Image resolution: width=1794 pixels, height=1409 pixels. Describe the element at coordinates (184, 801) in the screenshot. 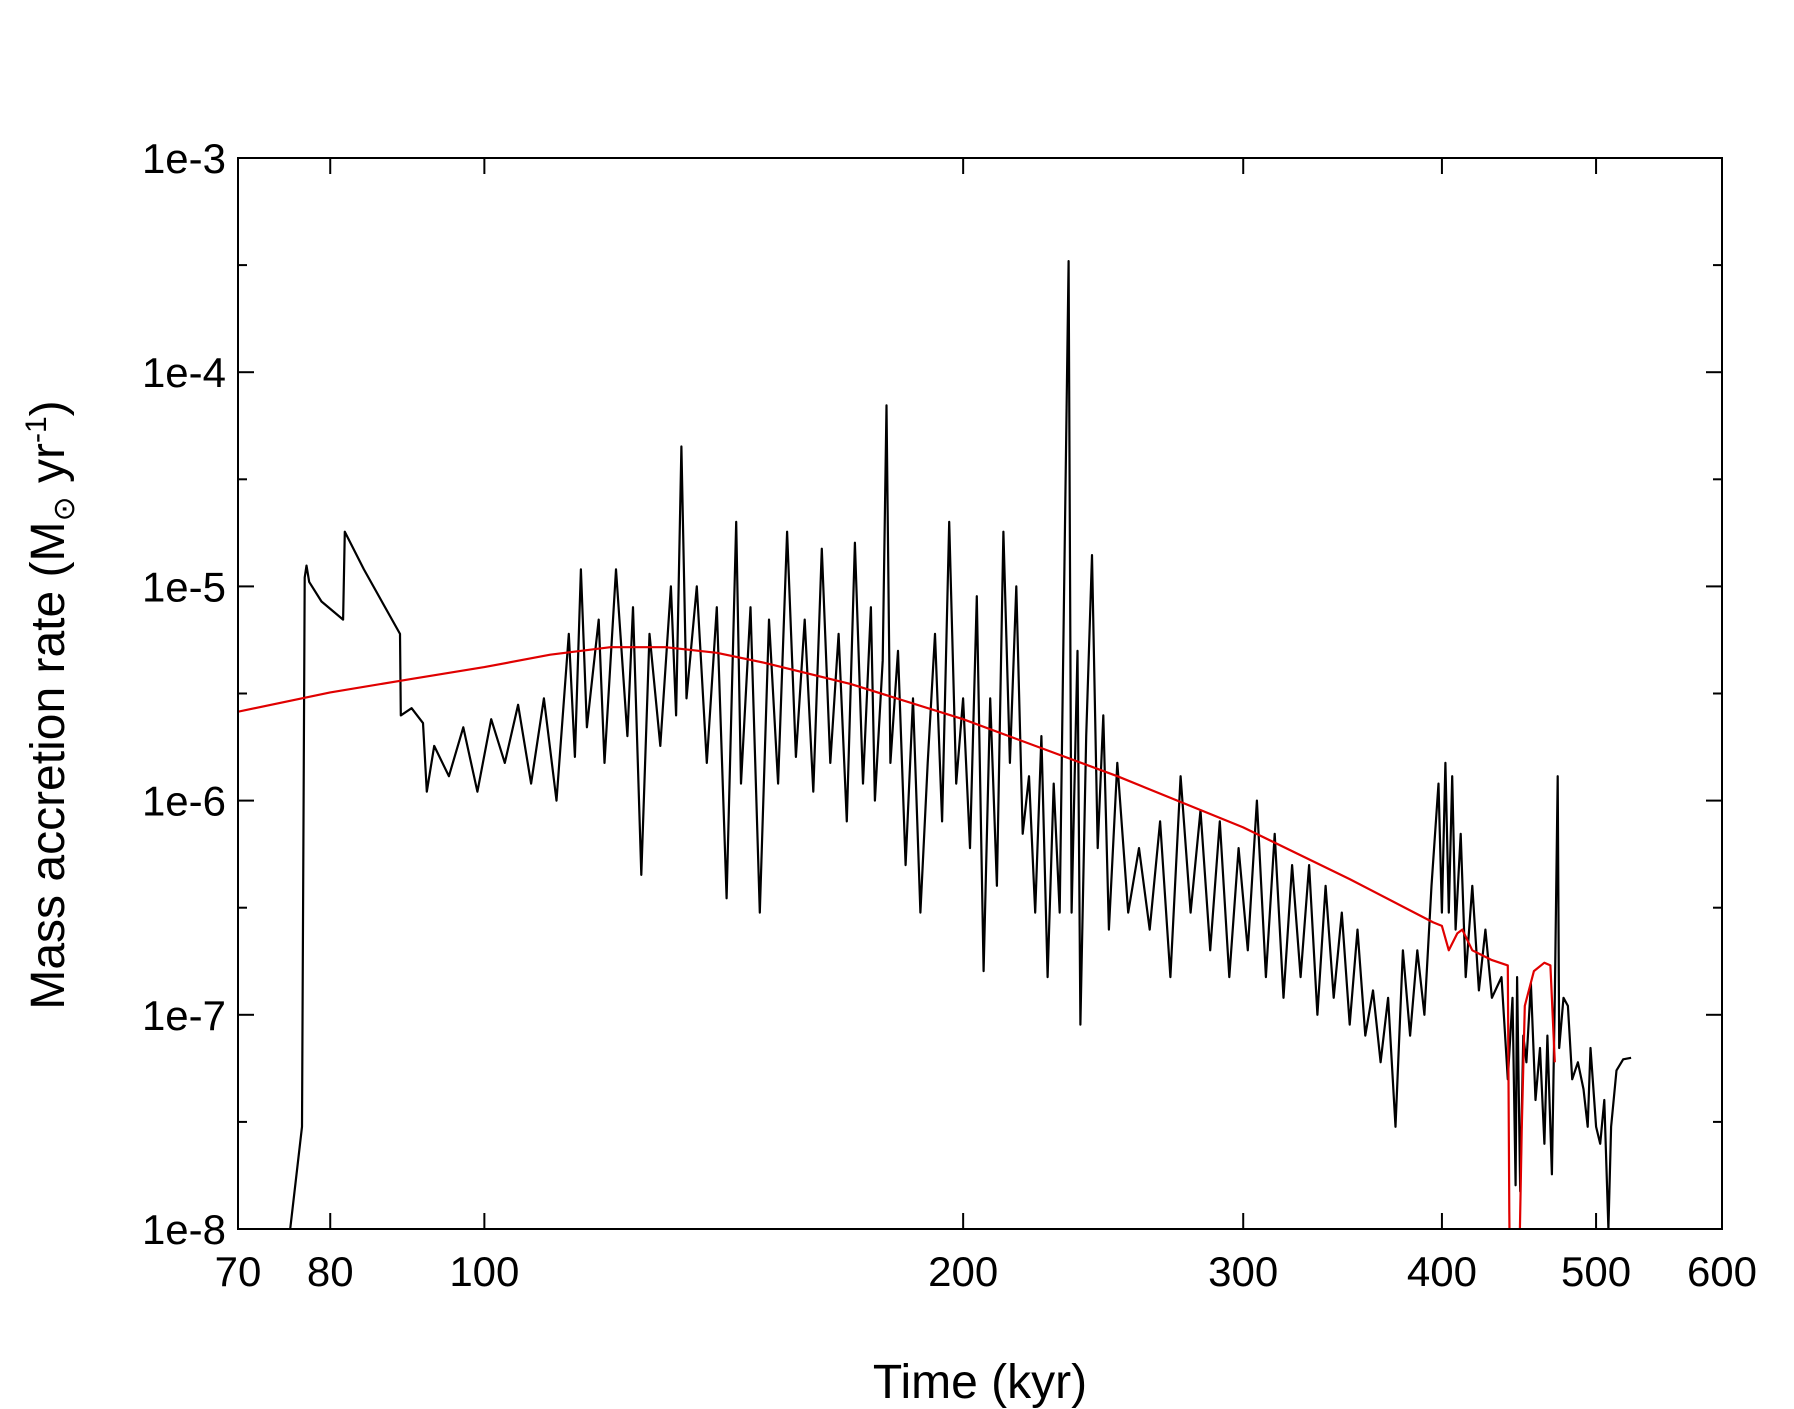

I see `y-tick-label: 1e-6` at that location.